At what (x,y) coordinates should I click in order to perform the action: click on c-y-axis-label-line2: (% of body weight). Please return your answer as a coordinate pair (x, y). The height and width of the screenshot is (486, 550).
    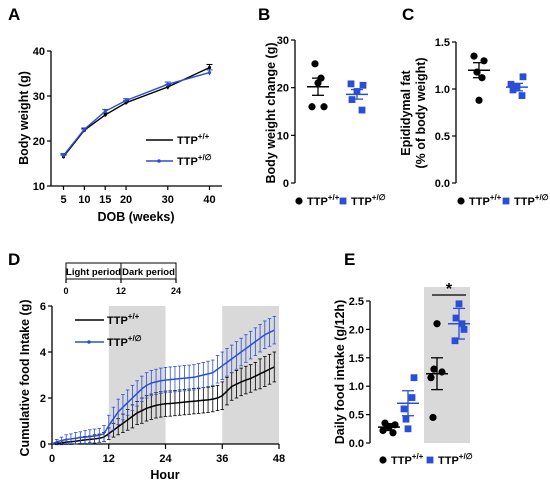
    Looking at the image, I should click on (421, 112).